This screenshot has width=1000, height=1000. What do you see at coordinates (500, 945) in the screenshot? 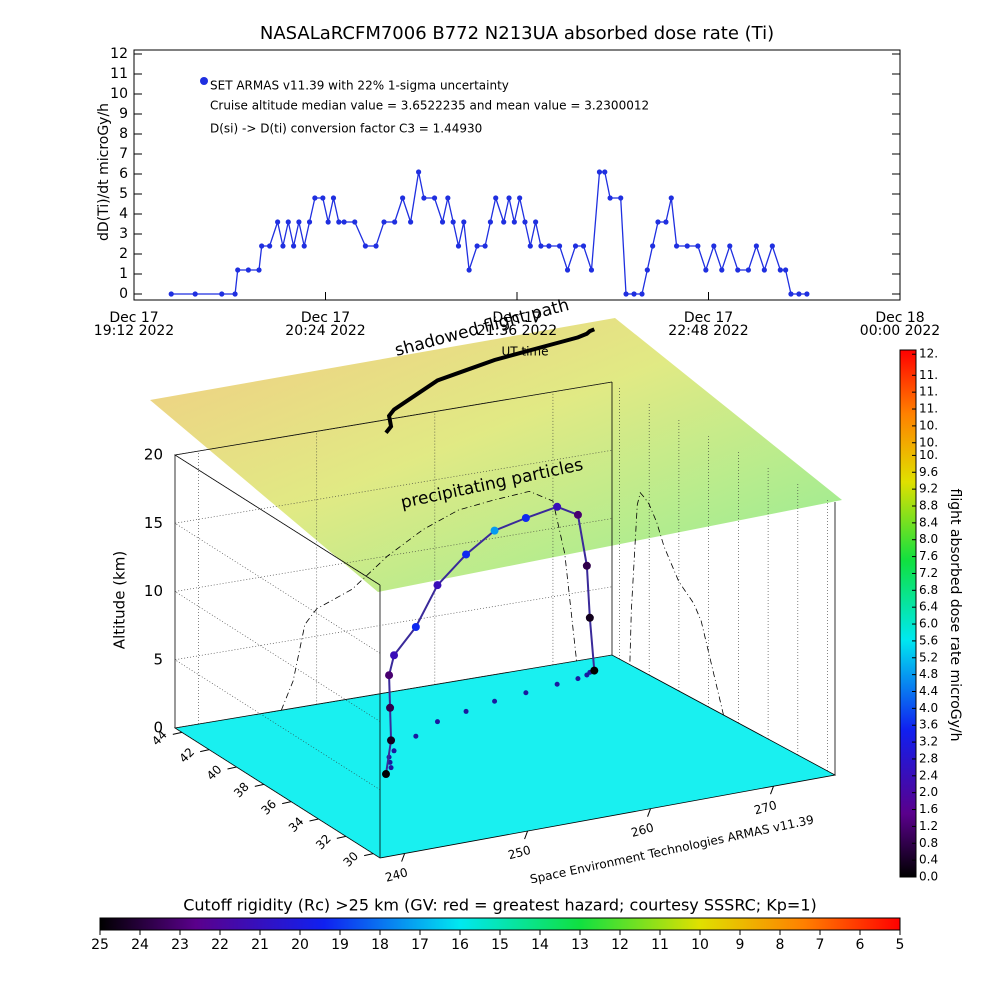
I see `colorbar-tick-label: 15` at bounding box center [500, 945].